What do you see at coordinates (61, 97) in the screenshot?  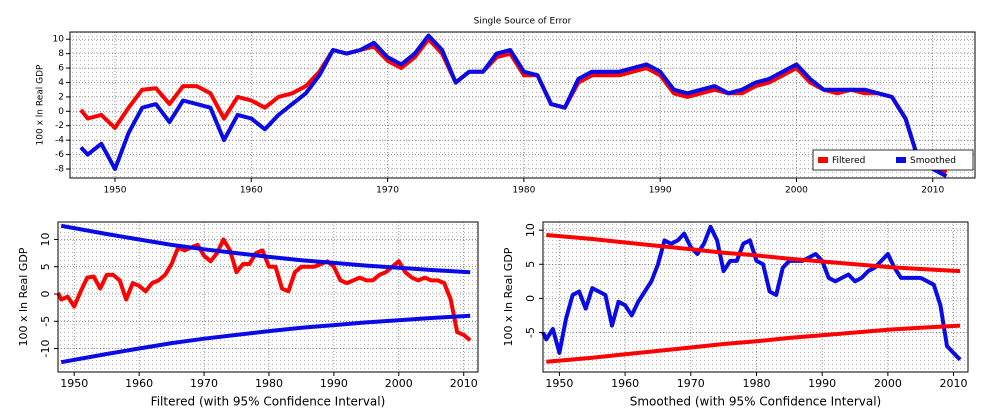 I see `y-tick-label: 2` at bounding box center [61, 97].